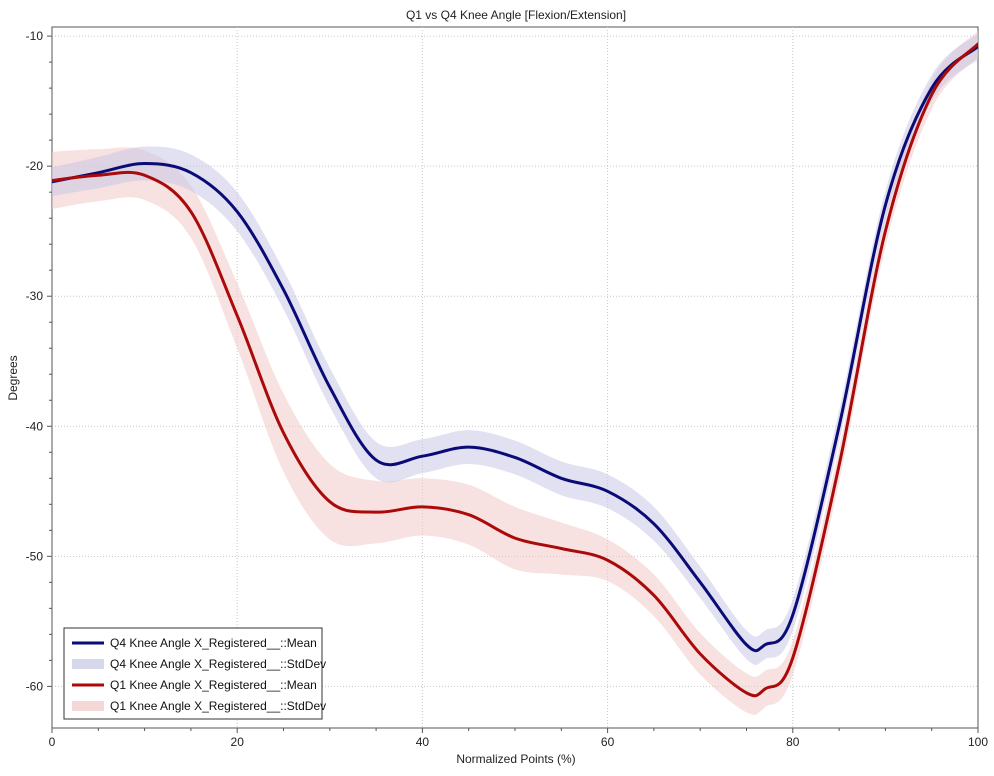 Image resolution: width=994 pixels, height=776 pixels. Describe the element at coordinates (35, 166) in the screenshot. I see `y-tick-label: -20` at that location.